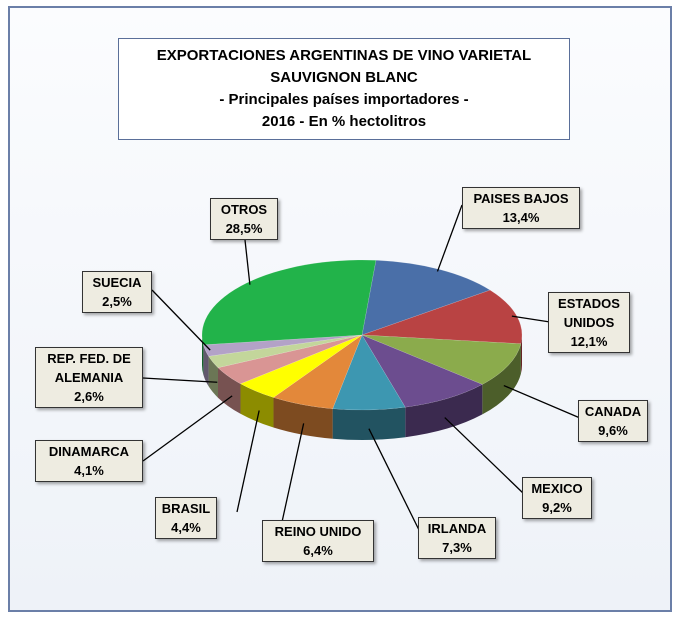  What do you see at coordinates (613, 421) in the screenshot?
I see `data-label: CANADA 9,6%` at bounding box center [613, 421].